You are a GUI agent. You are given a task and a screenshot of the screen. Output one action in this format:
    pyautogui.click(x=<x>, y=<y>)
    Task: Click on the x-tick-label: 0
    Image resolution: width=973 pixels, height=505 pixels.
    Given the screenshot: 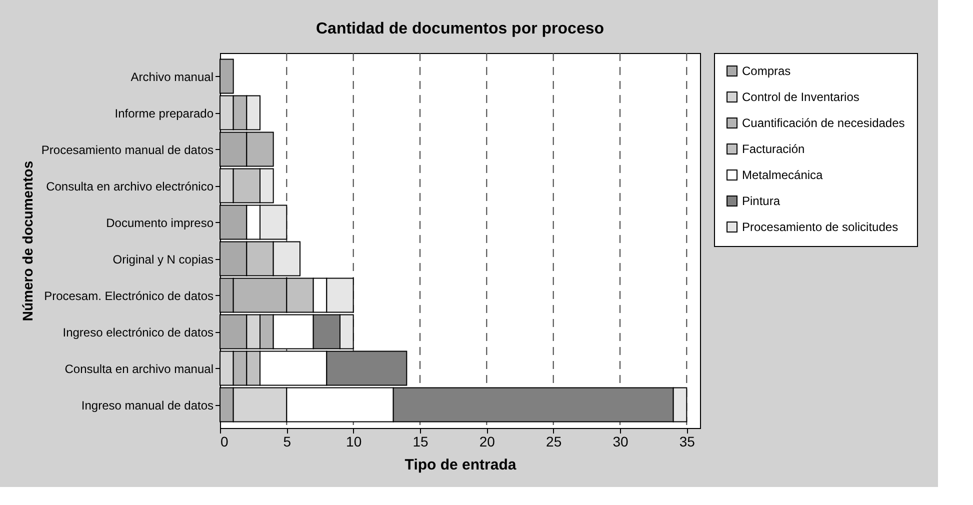 What is the action you would take?
    pyautogui.click(x=224, y=442)
    